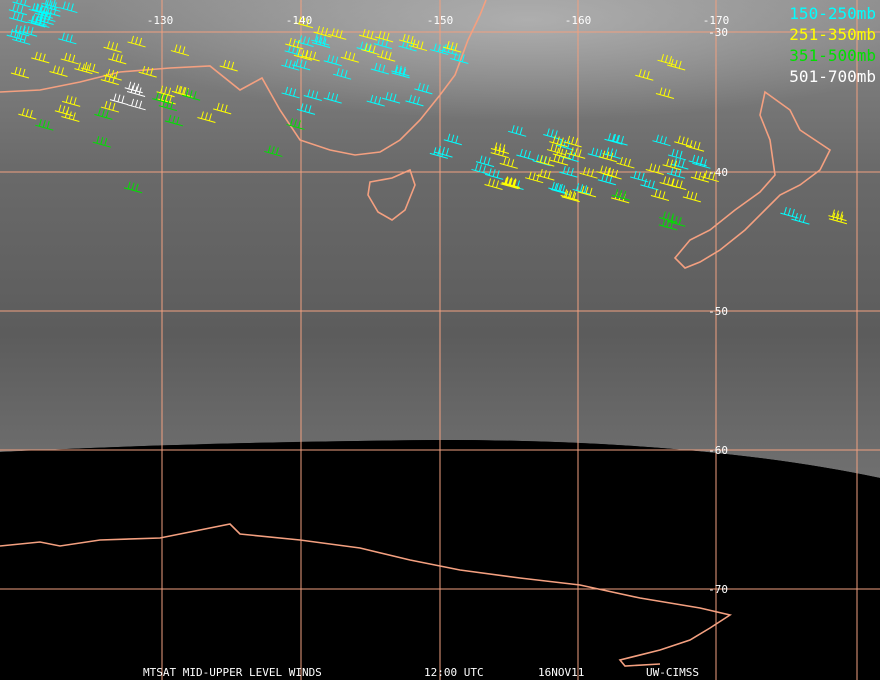 Image resolution: width=880 pixels, height=680 pixels. Describe the element at coordinates (832, 45) in the screenshot. I see `legend: 150-250mb 251-350mb 351-500mb 501-700mb` at that location.